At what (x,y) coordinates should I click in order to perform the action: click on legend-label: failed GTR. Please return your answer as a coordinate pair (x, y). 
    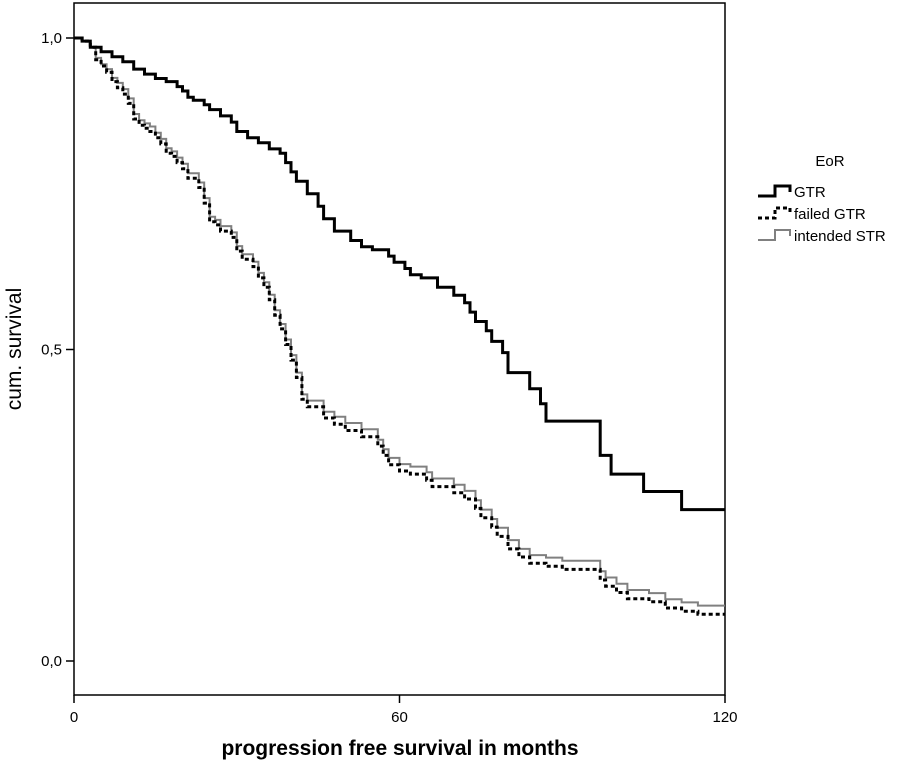
    Looking at the image, I should click on (830, 214).